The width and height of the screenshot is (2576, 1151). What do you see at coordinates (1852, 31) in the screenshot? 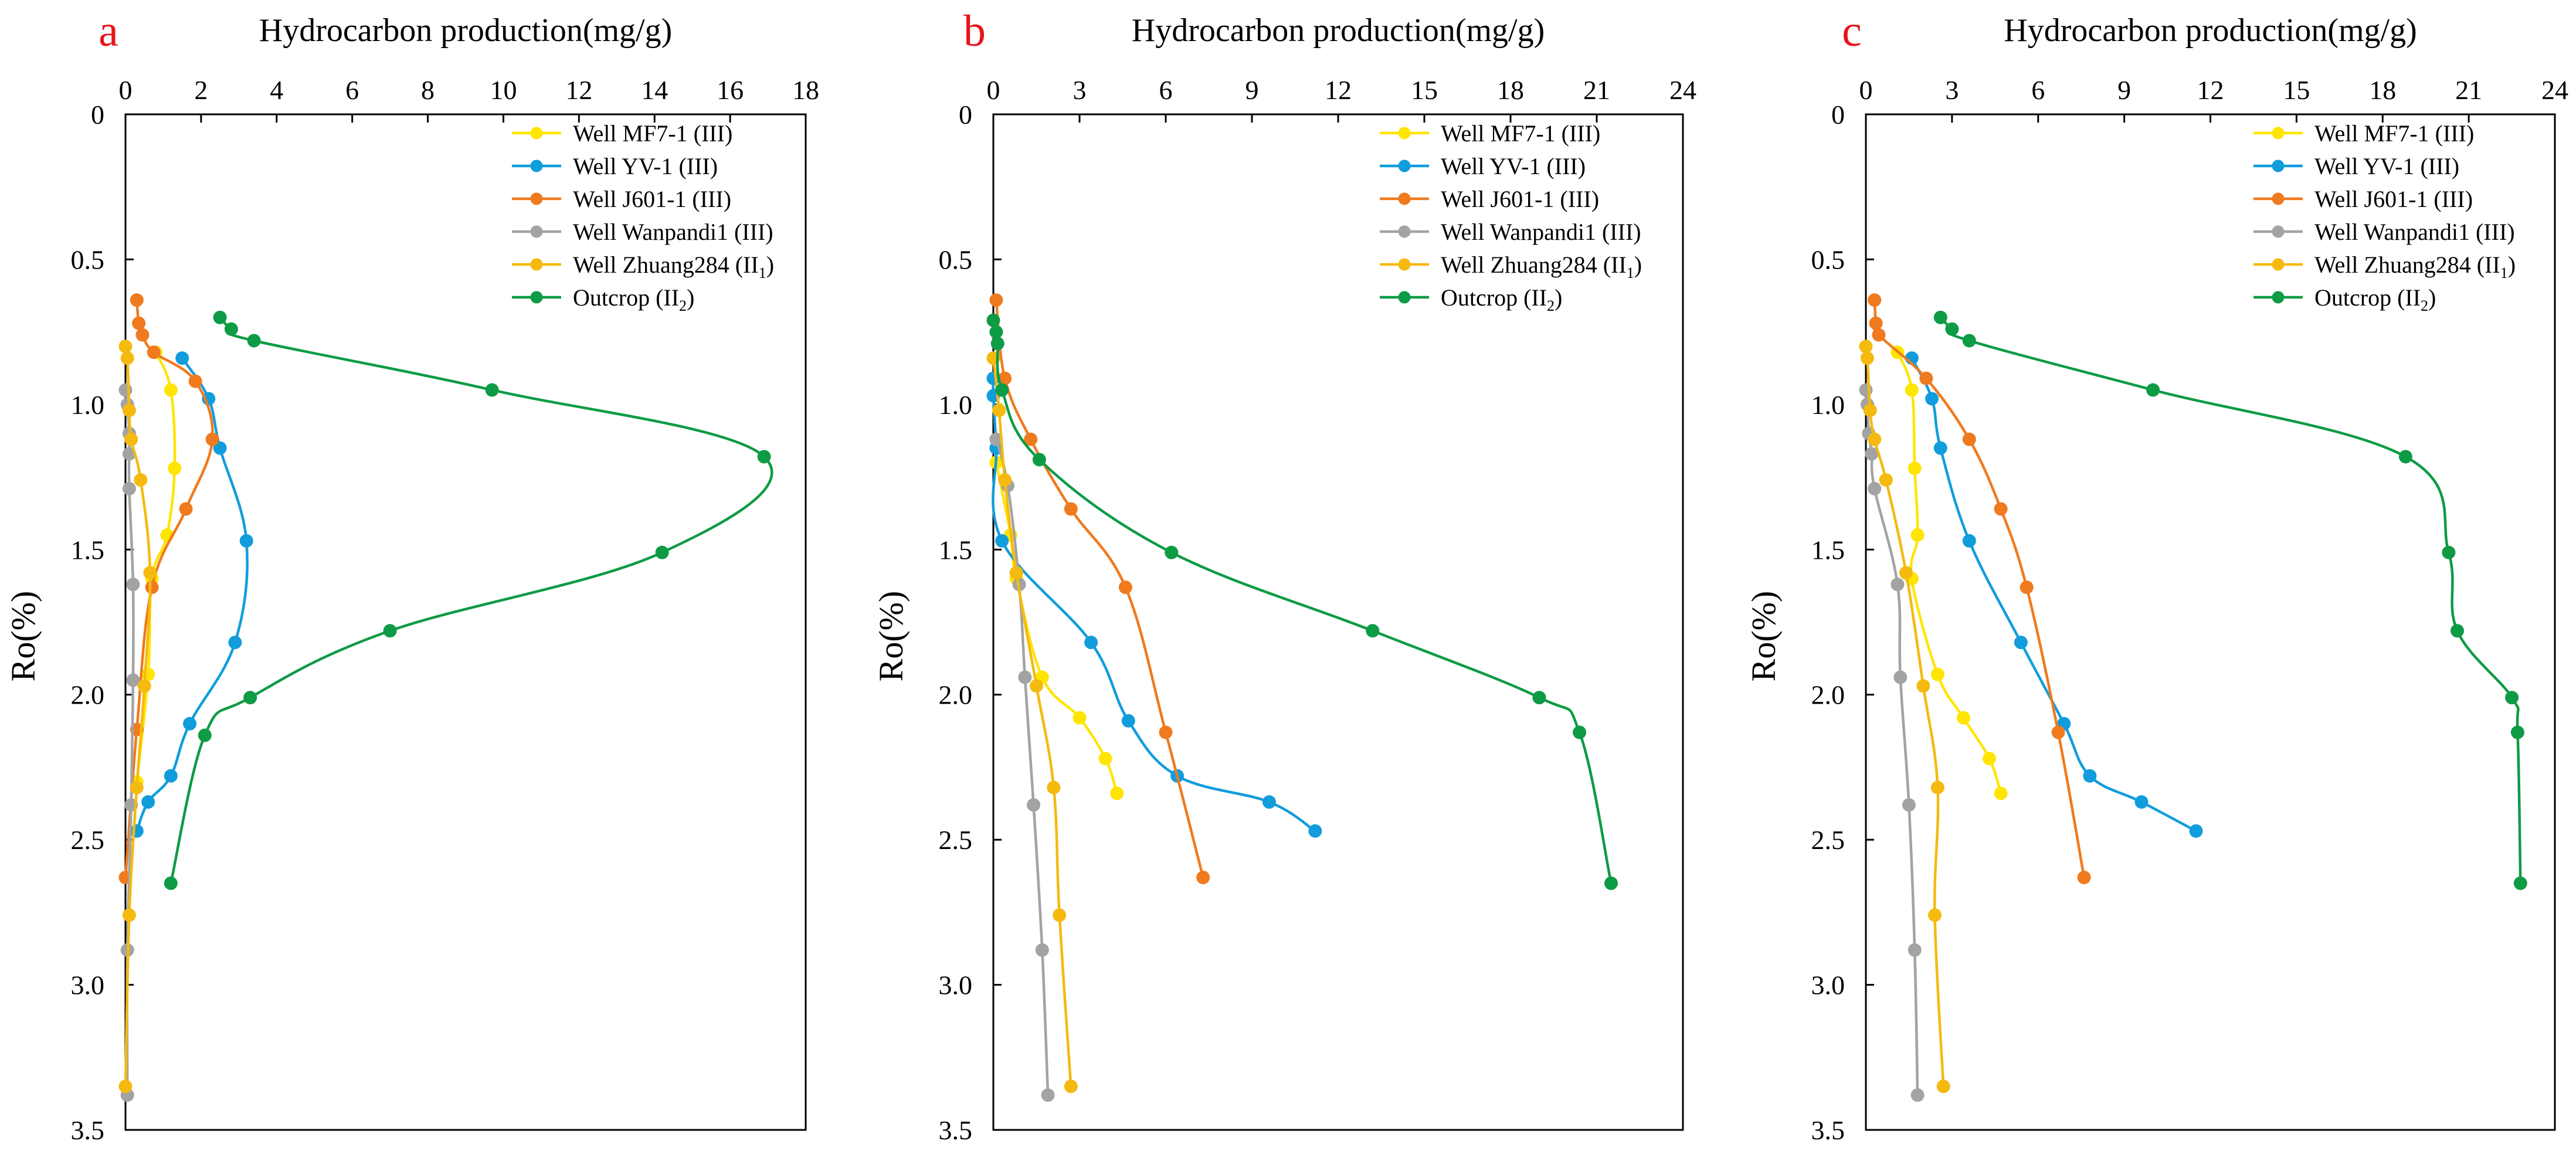
I see `panel-label: c` at bounding box center [1852, 31].